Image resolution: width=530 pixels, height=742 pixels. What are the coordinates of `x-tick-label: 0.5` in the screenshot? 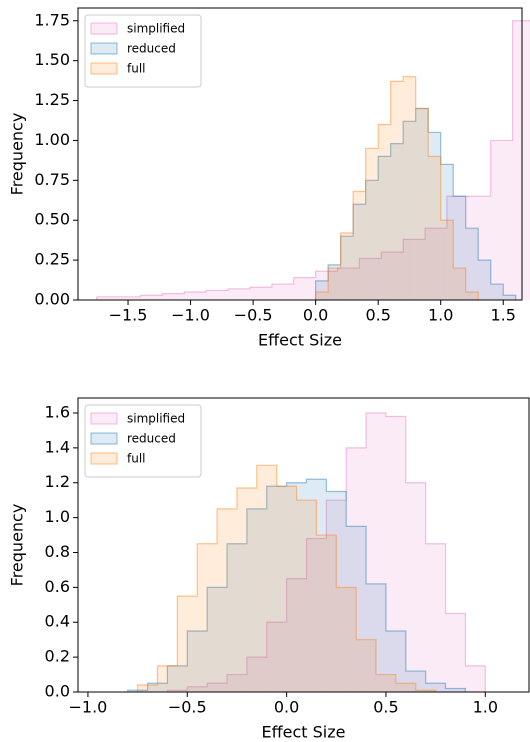 It's located at (377, 315).